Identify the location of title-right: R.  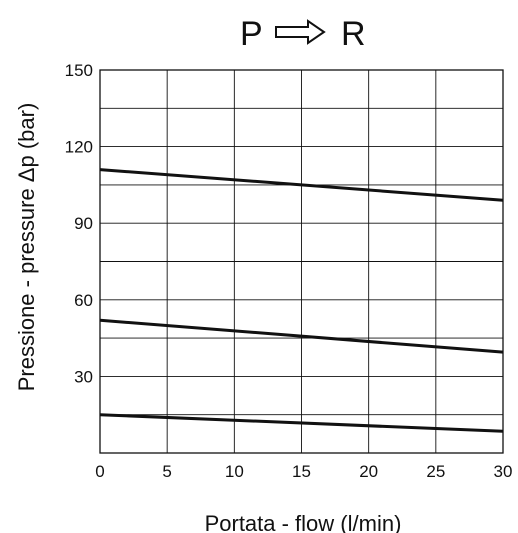
(353, 34).